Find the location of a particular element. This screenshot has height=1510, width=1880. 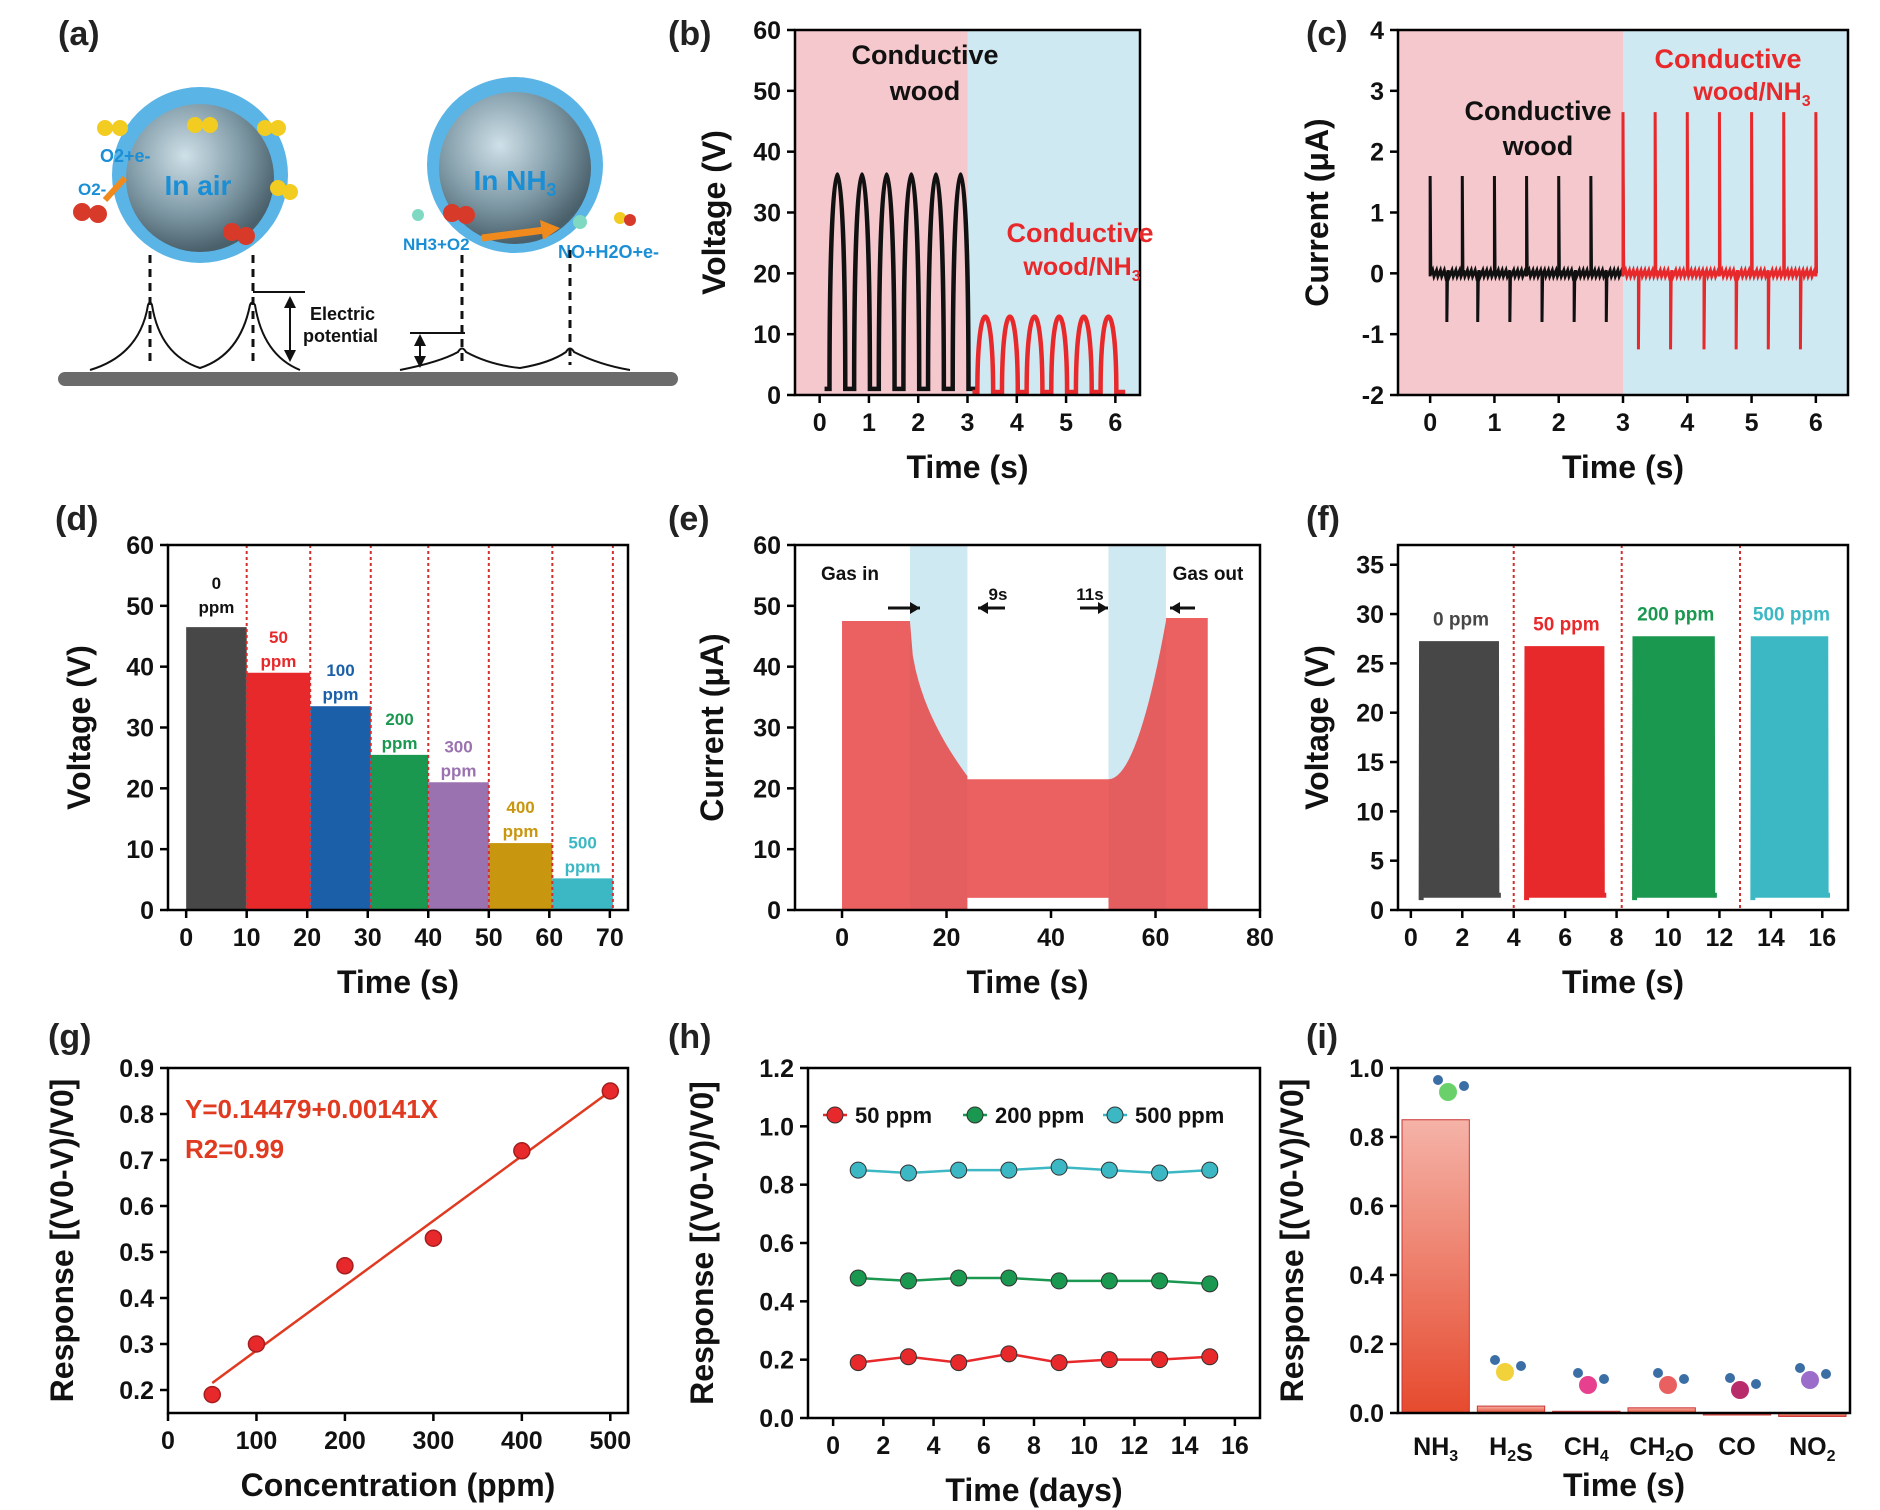

label-in-air: In air is located at coordinates (198, 185).